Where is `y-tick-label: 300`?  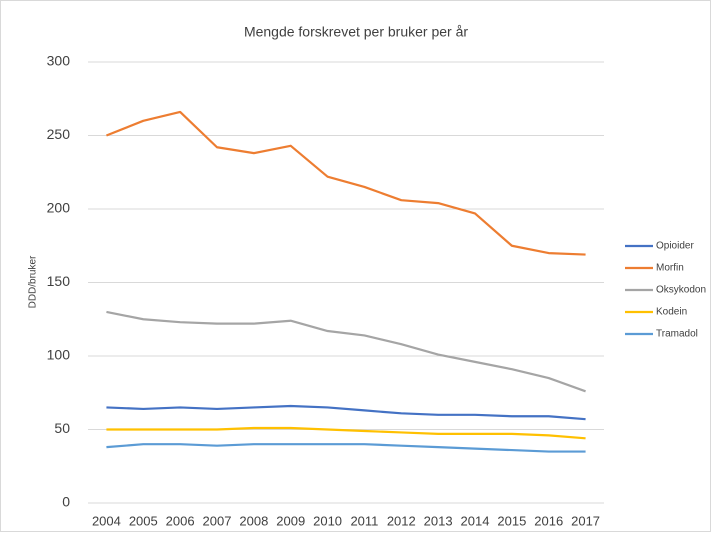 y-tick-label: 300 is located at coordinates (59, 61).